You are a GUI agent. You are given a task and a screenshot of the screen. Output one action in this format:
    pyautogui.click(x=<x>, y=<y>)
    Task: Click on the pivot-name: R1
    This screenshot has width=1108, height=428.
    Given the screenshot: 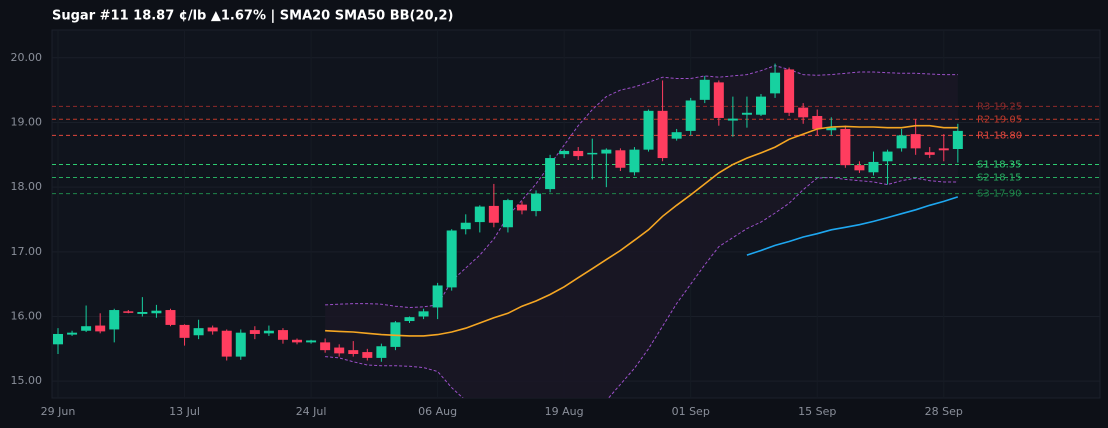 What is the action you would take?
    pyautogui.click(x=983, y=135)
    